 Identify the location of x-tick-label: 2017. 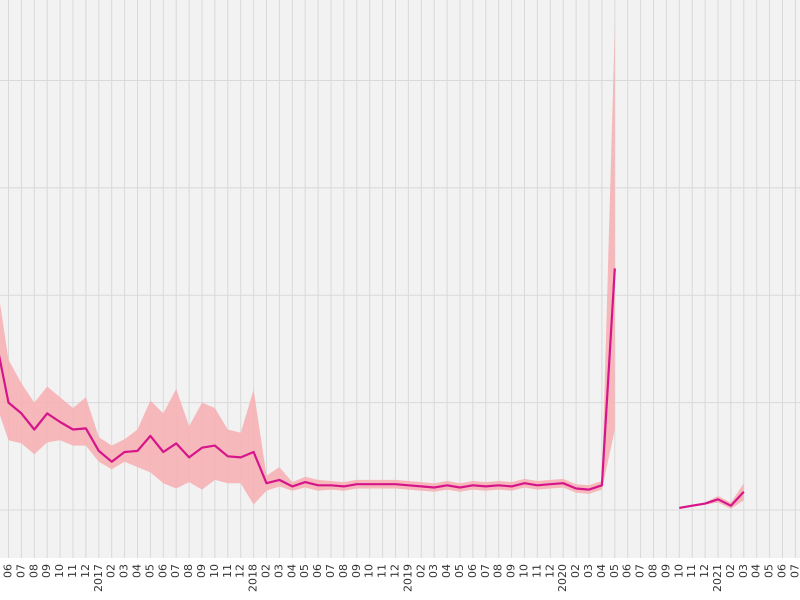
(98, 578).